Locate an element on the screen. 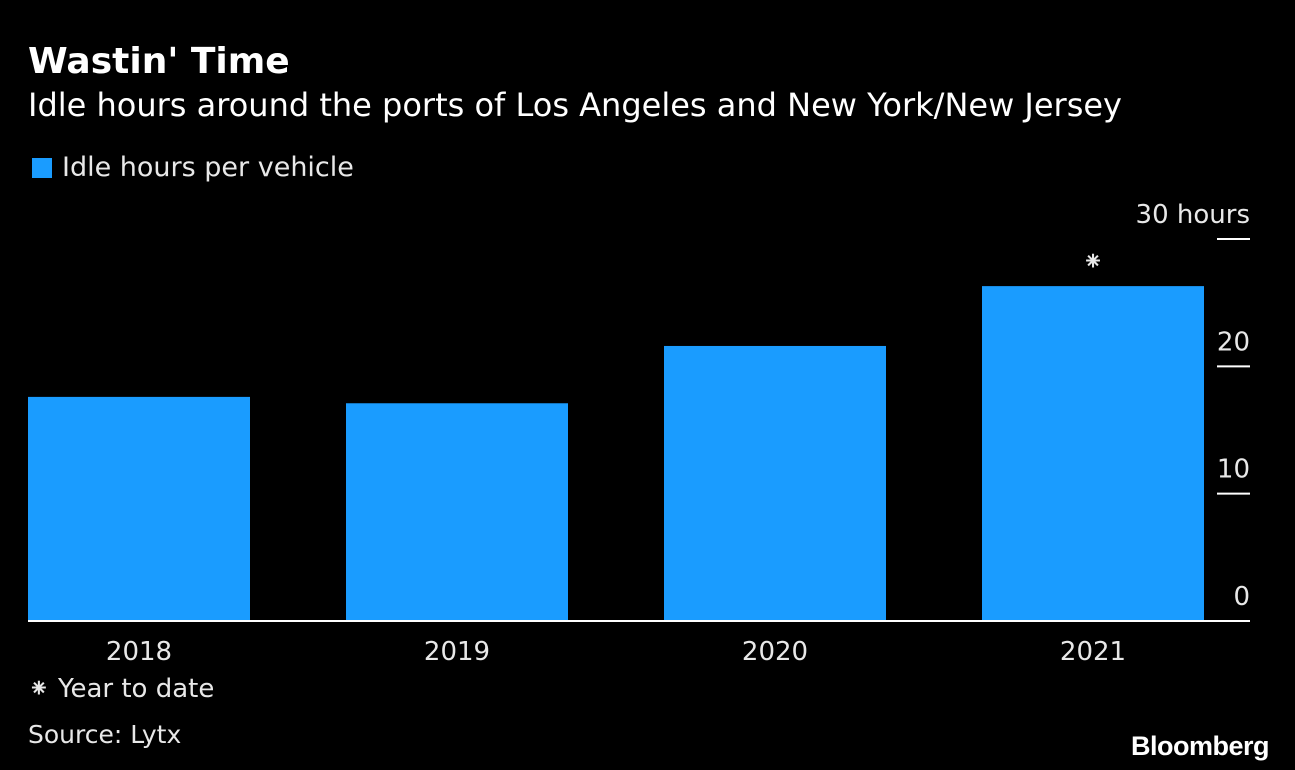 The height and width of the screenshot is (770, 1295). footnote: ⁕ Year to date is located at coordinates (121, 689).